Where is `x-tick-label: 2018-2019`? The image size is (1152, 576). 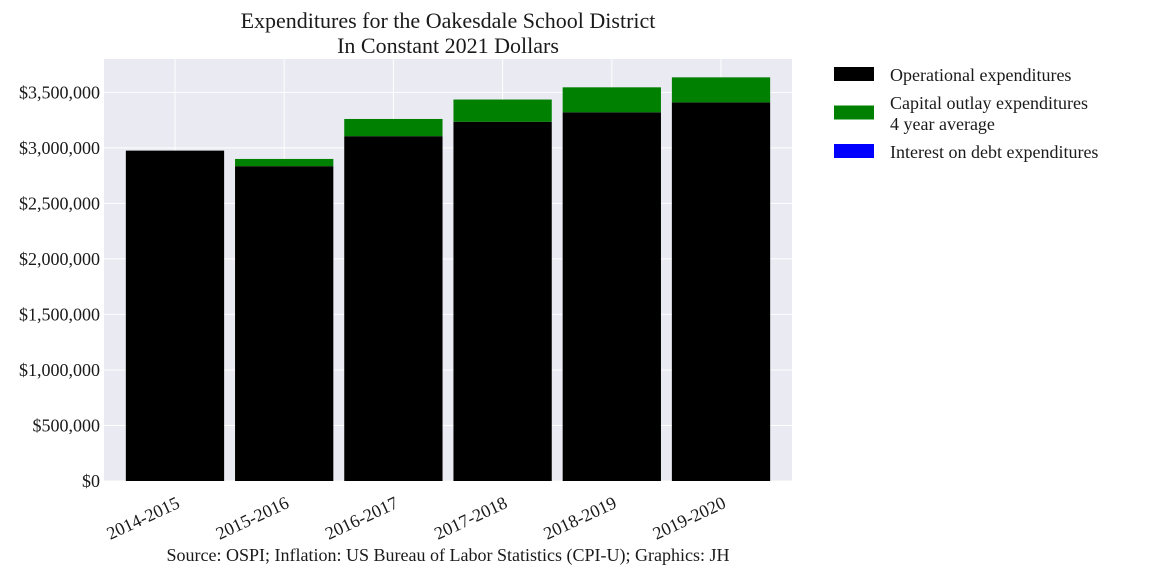
x-tick-label: 2018-2019 is located at coordinates (579, 517).